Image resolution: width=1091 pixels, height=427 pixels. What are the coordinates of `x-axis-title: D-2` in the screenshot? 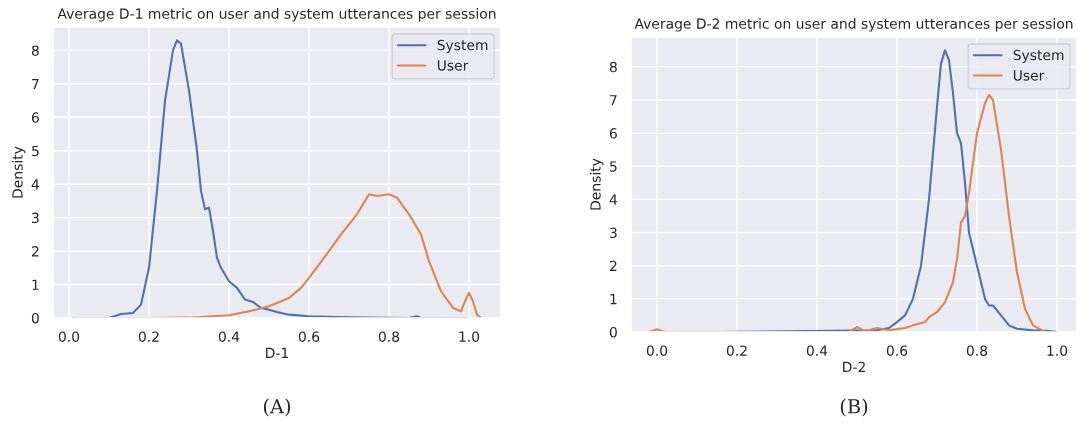 It's located at (854, 366).